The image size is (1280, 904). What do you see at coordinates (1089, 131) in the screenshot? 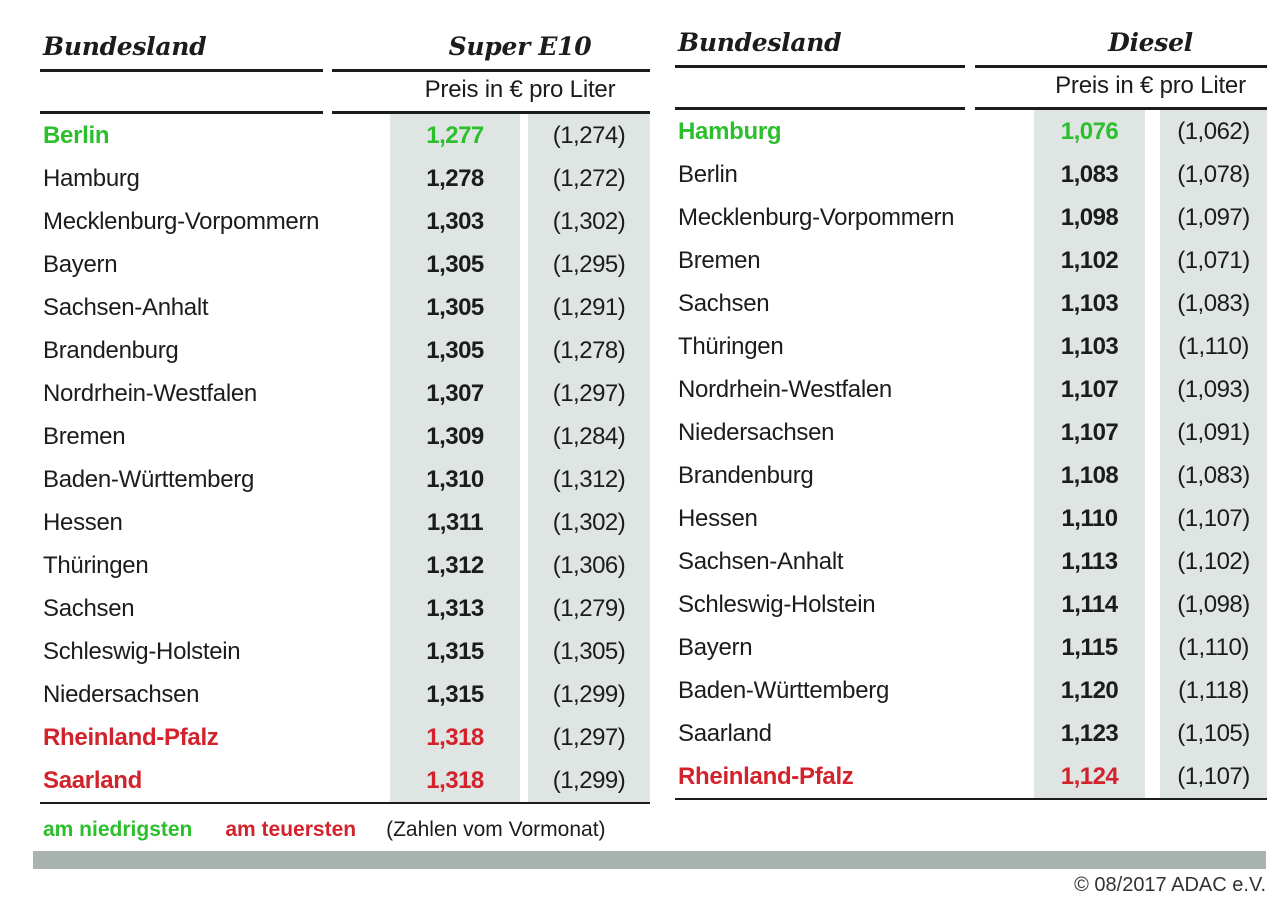
I see `current-price: 1,076` at bounding box center [1089, 131].